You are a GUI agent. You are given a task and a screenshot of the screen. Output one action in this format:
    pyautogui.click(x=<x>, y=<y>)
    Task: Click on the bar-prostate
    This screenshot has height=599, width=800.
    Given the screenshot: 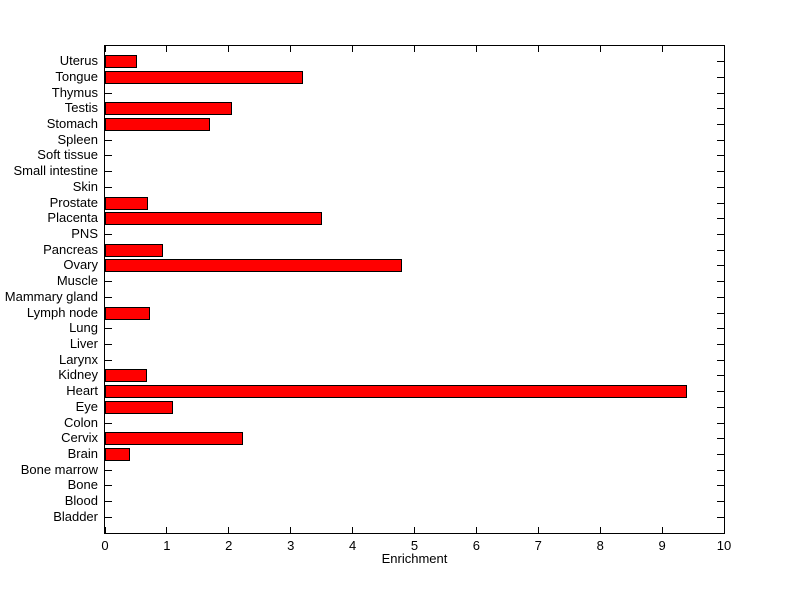 What is the action you would take?
    pyautogui.click(x=126, y=203)
    